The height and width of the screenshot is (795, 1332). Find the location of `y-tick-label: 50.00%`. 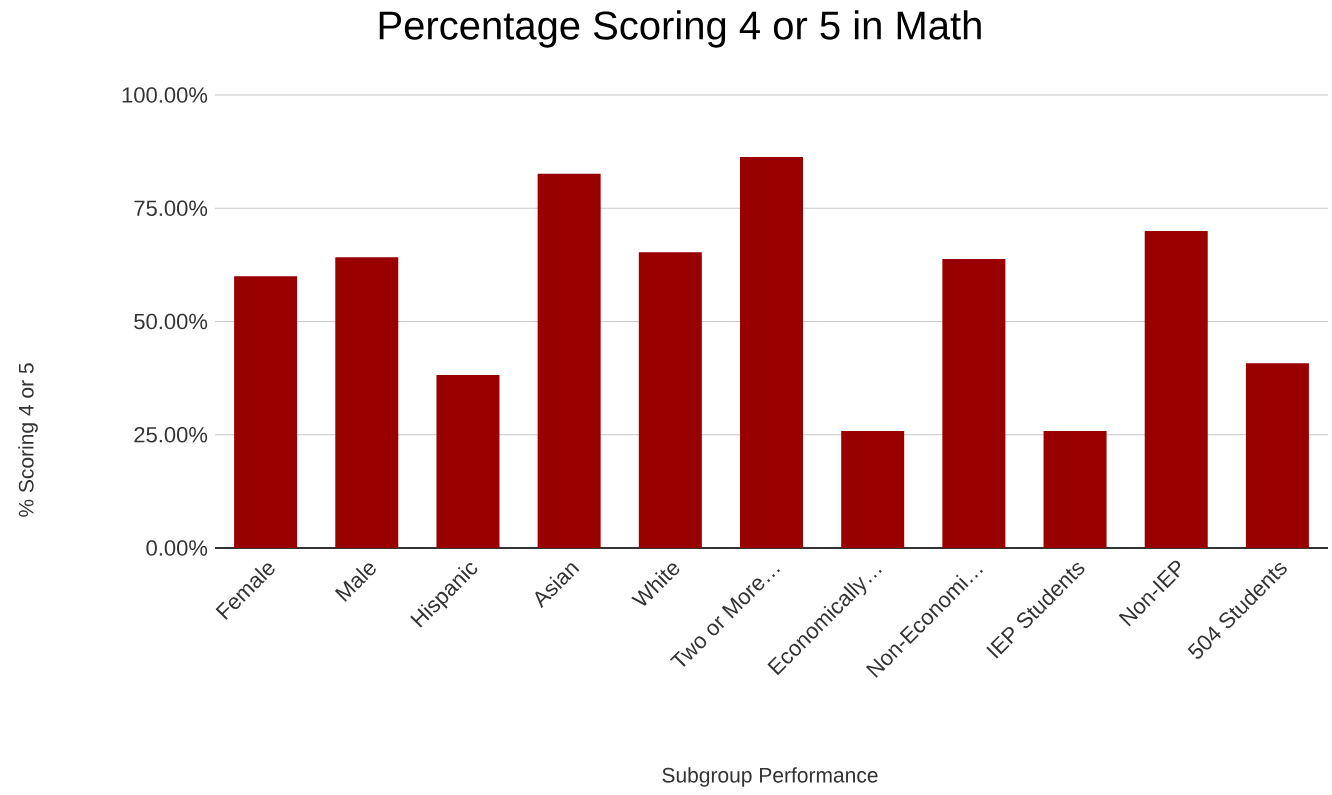

y-tick-label: 50.00% is located at coordinates (171, 321).